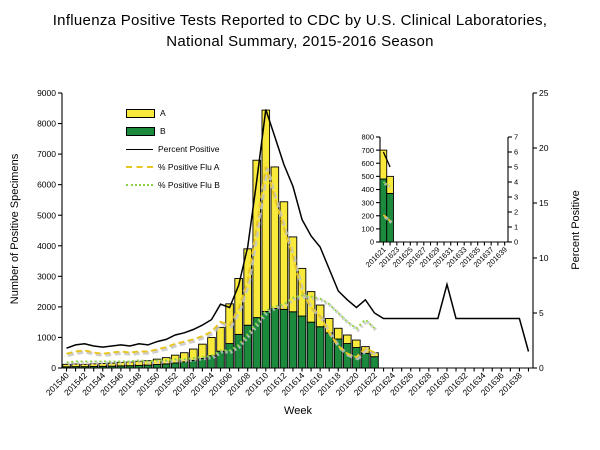  I want to click on y-tick-label: 400, so click(367, 189).